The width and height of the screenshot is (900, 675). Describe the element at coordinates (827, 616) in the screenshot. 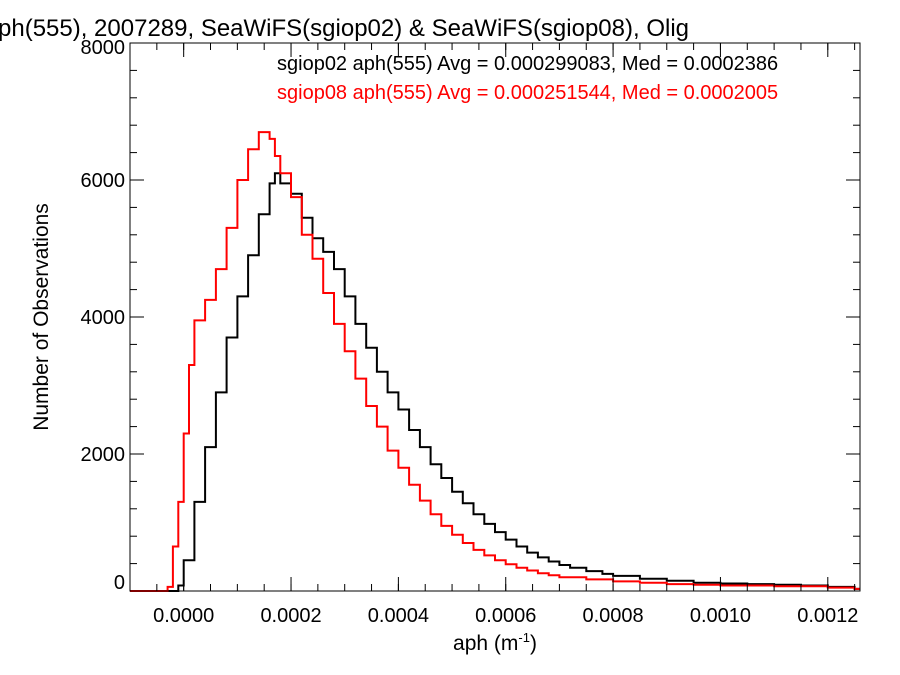

I see `x-tick-label: 0.0012` at that location.